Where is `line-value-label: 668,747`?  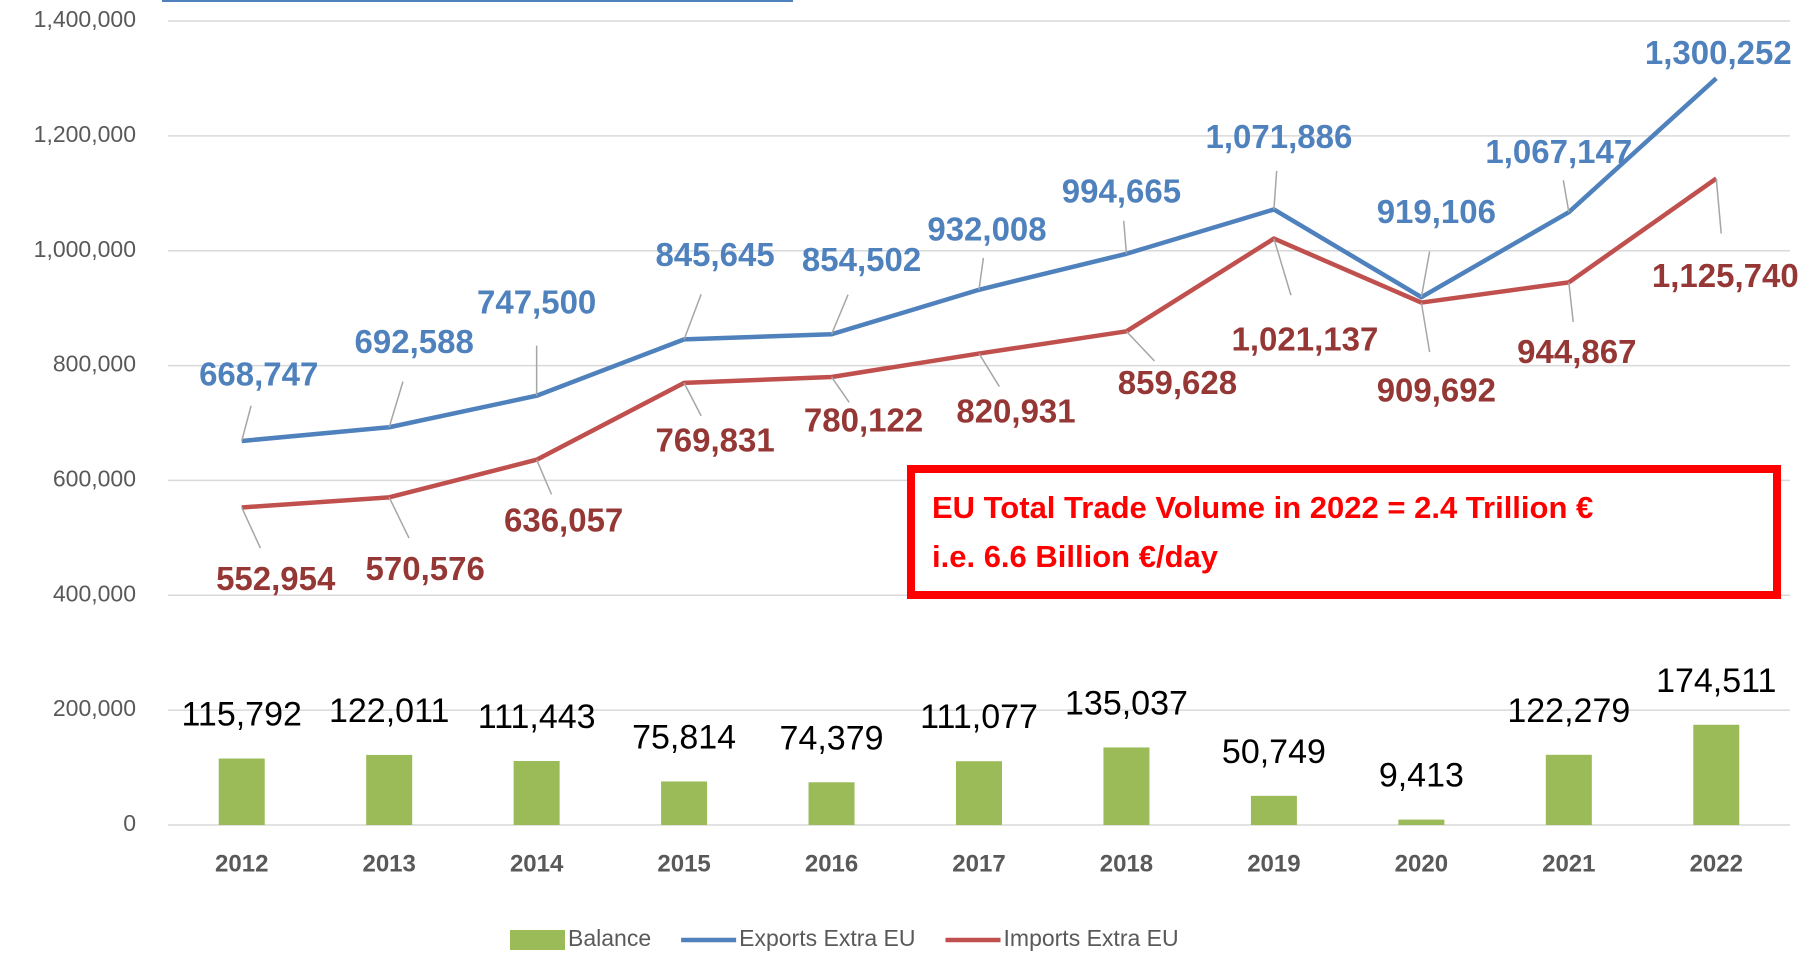
line-value-label: 668,747 is located at coordinates (258, 374).